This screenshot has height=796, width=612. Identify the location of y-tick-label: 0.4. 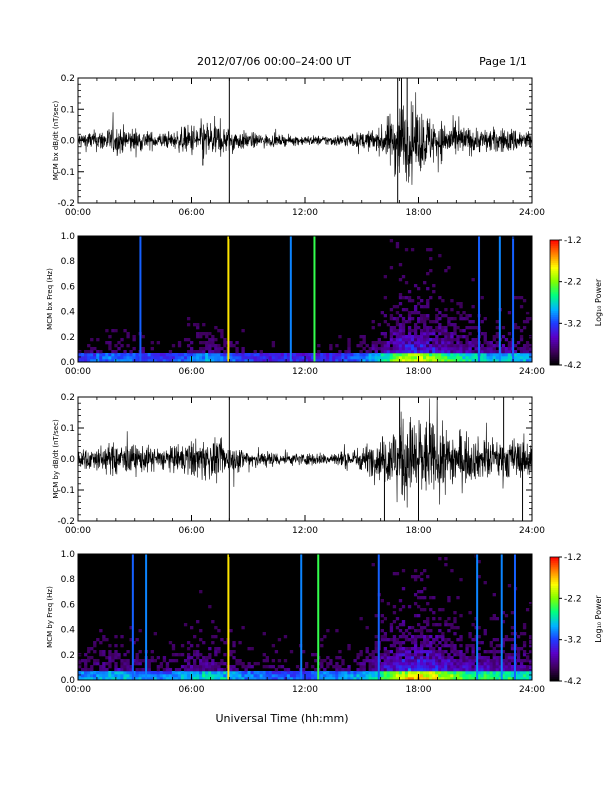
(68, 631).